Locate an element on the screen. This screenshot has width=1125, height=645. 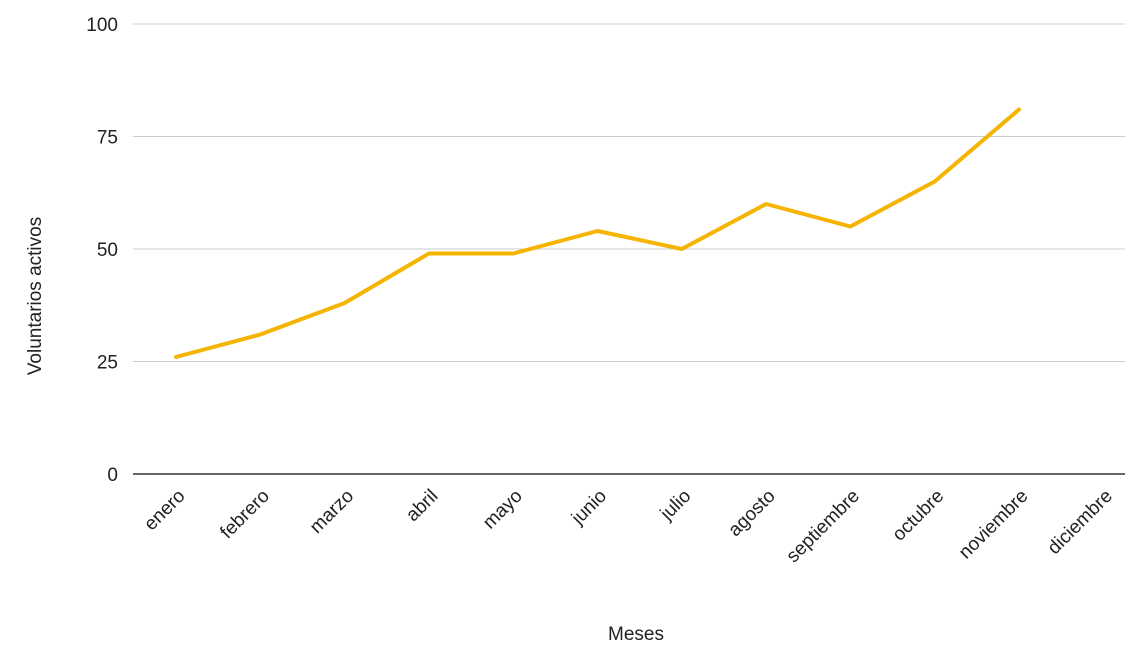
x-tick-label: octubre is located at coordinates (919, 516).